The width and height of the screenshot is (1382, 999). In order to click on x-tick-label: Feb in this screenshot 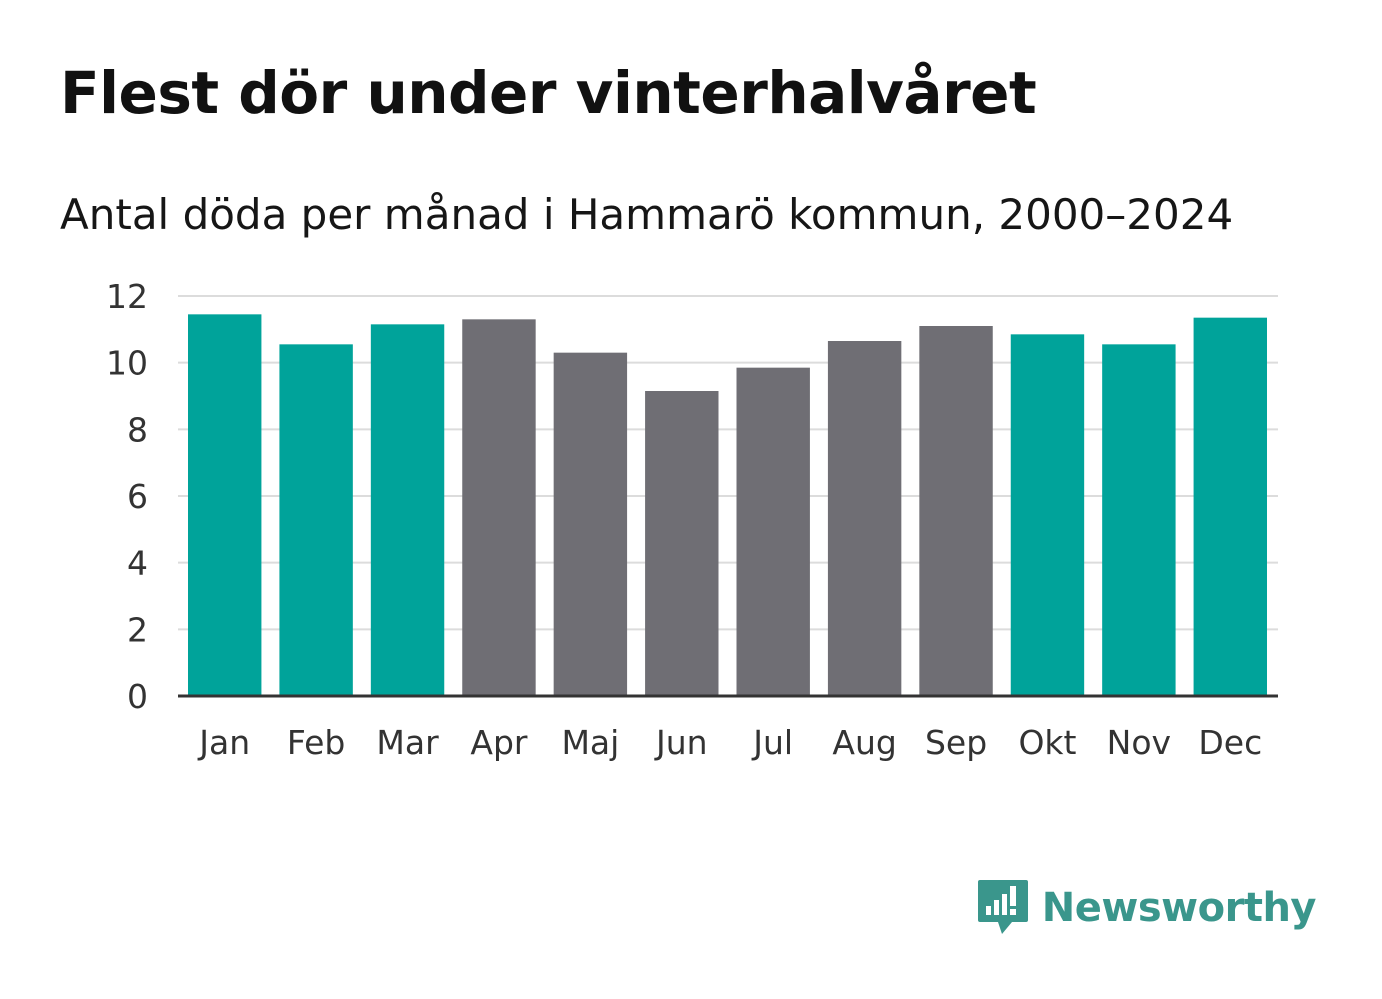, I will do `click(316, 742)`.